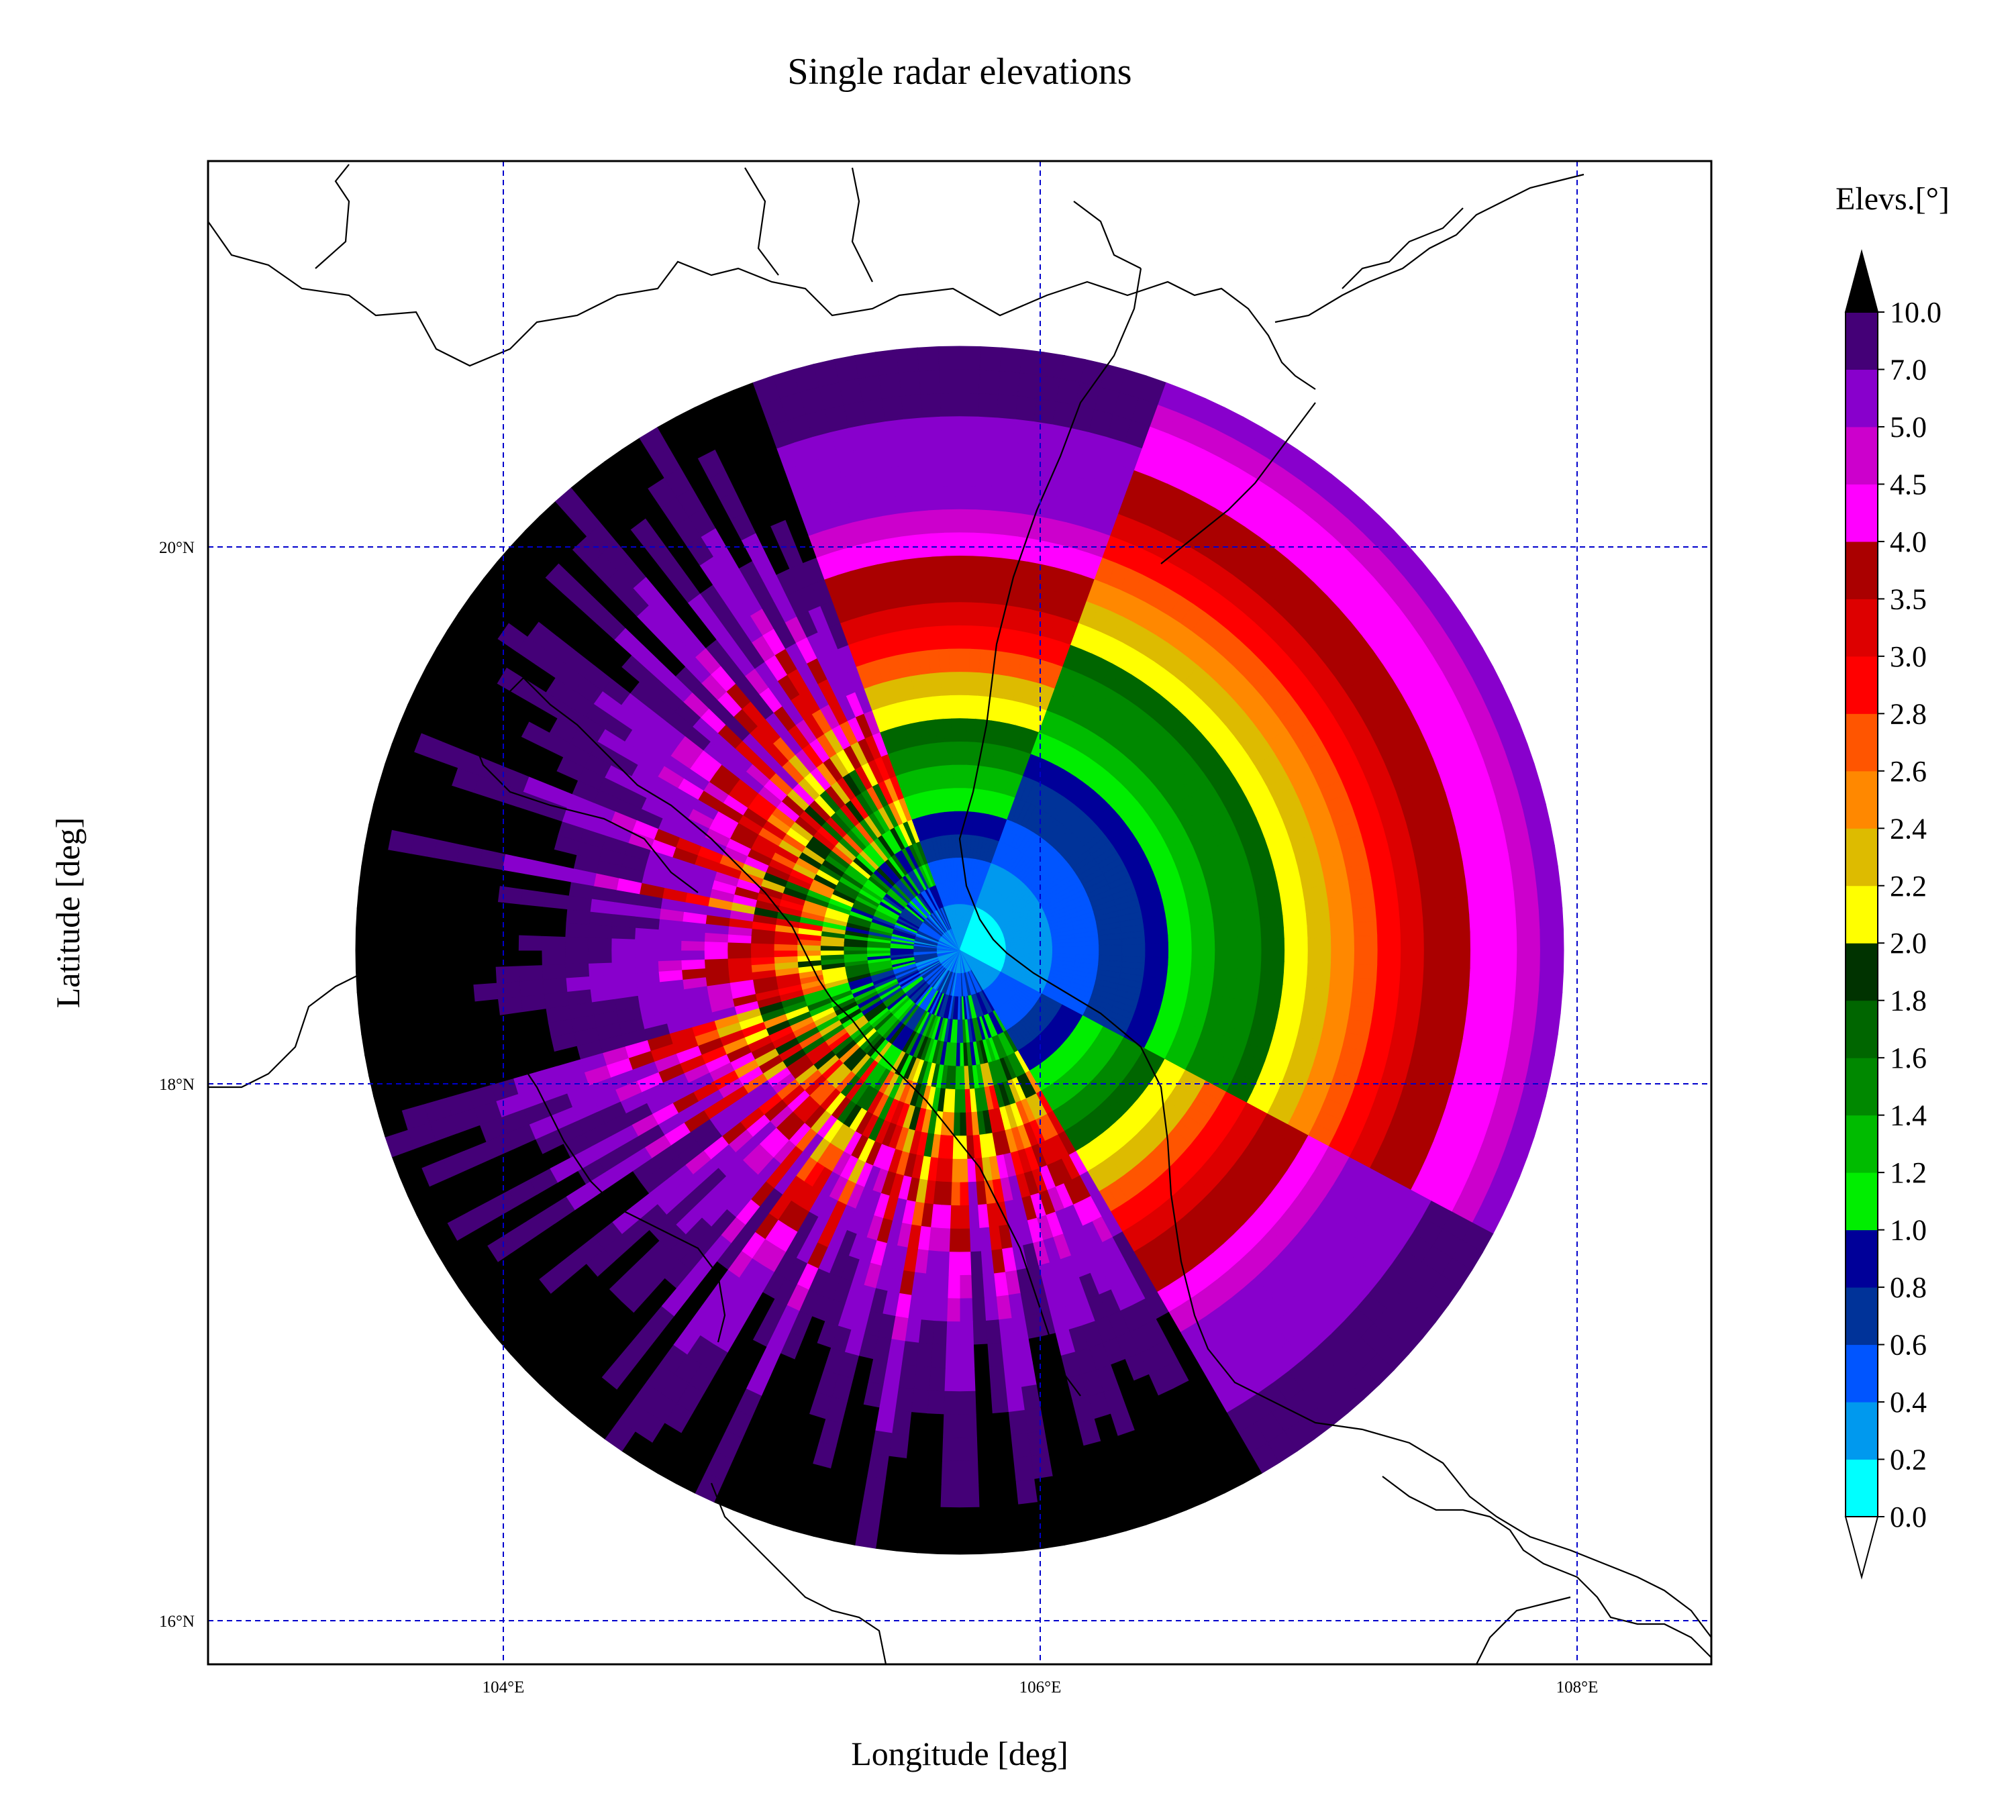  I want to click on x-tick-108: 108°E, so click(1577, 1687).